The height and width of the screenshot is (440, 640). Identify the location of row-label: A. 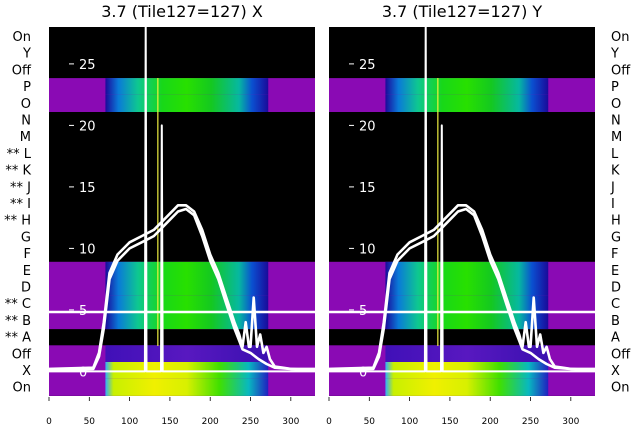
(615, 338).